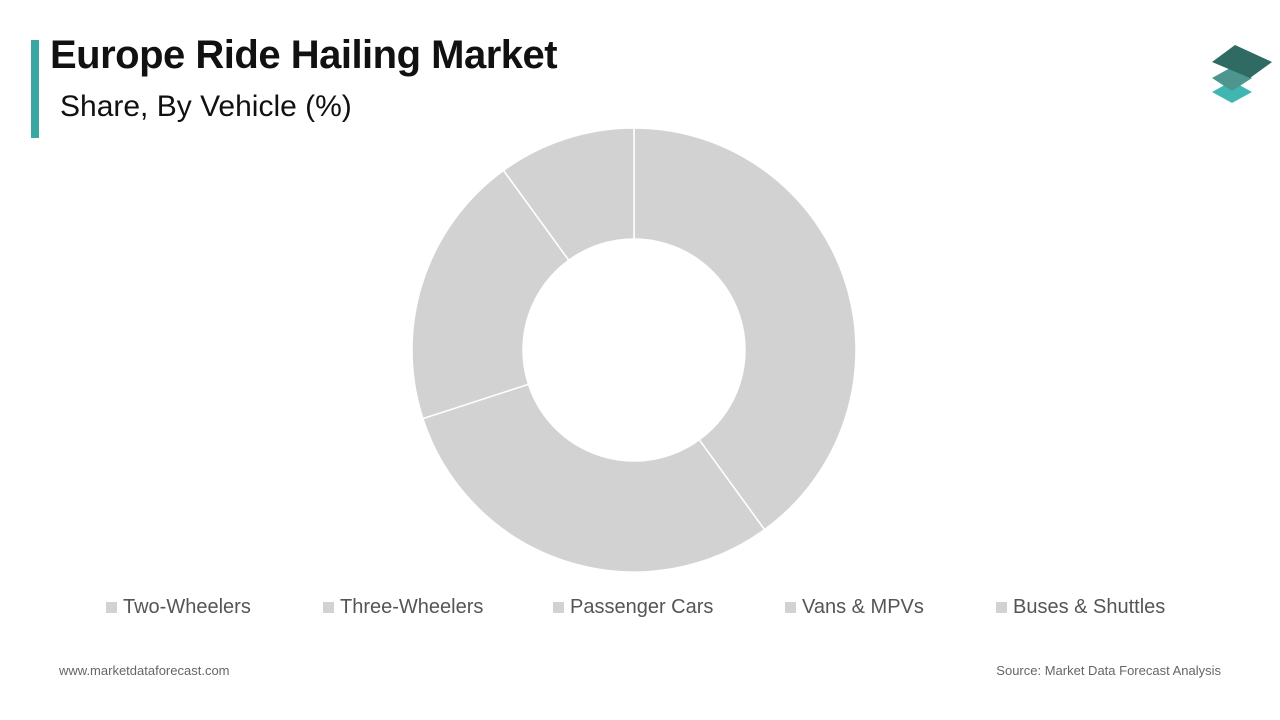 The width and height of the screenshot is (1280, 720). Describe the element at coordinates (490, 294) in the screenshot. I see `donut-slice-passenger-cars` at that location.